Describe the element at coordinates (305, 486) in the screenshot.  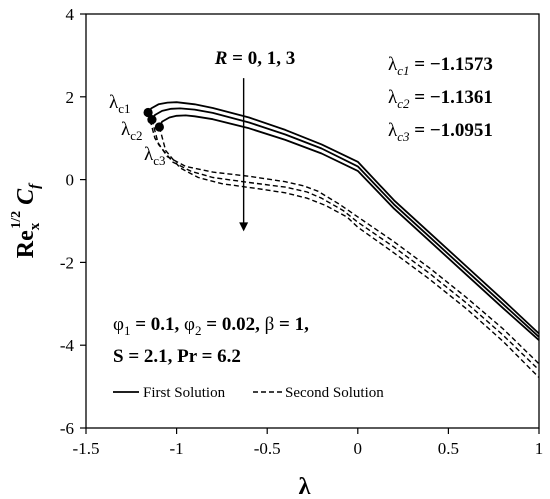
I see `x-axis-title: λ` at that location.